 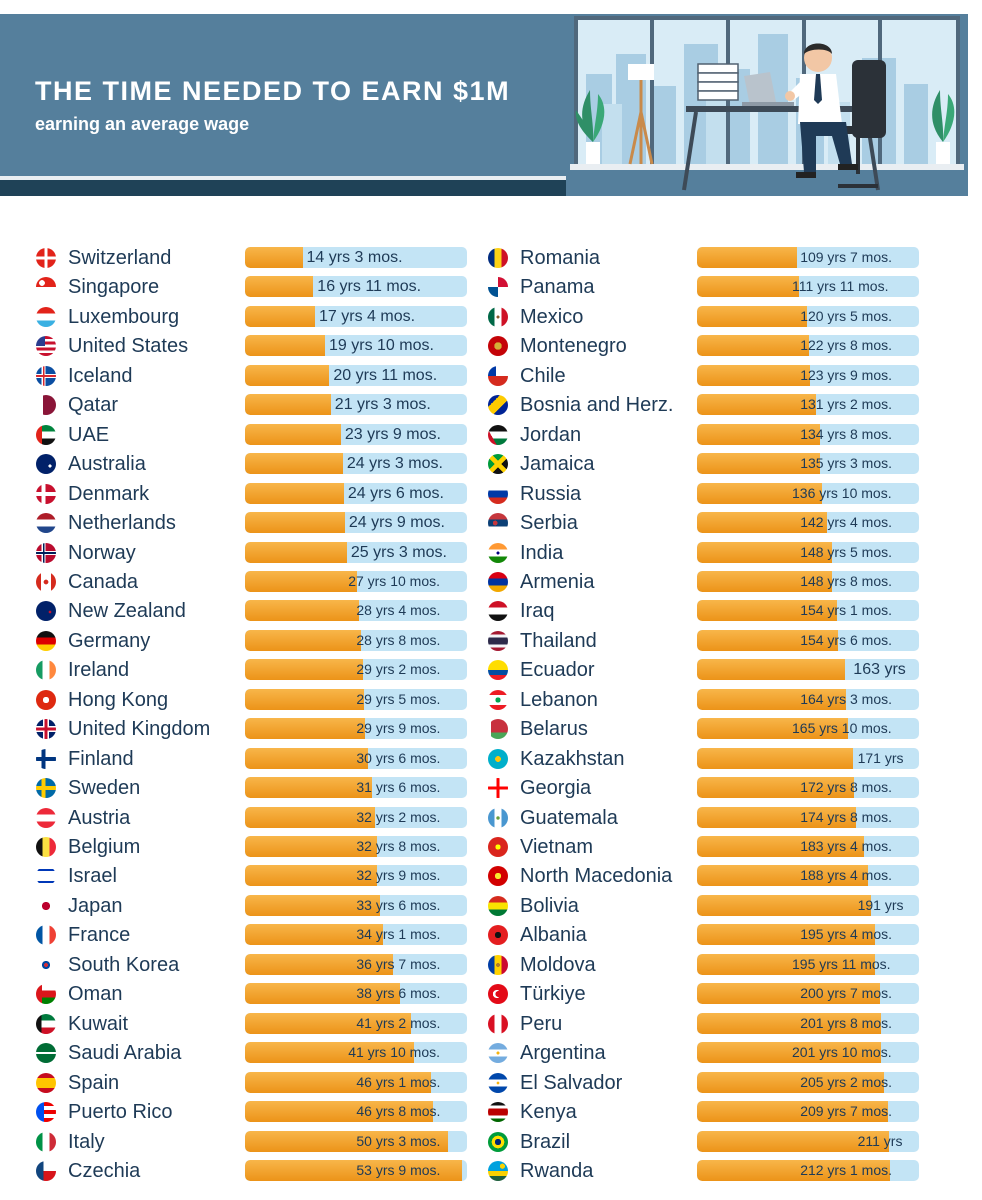 I want to click on bar-track: 19 yrs 10 mos., so click(x=356, y=345).